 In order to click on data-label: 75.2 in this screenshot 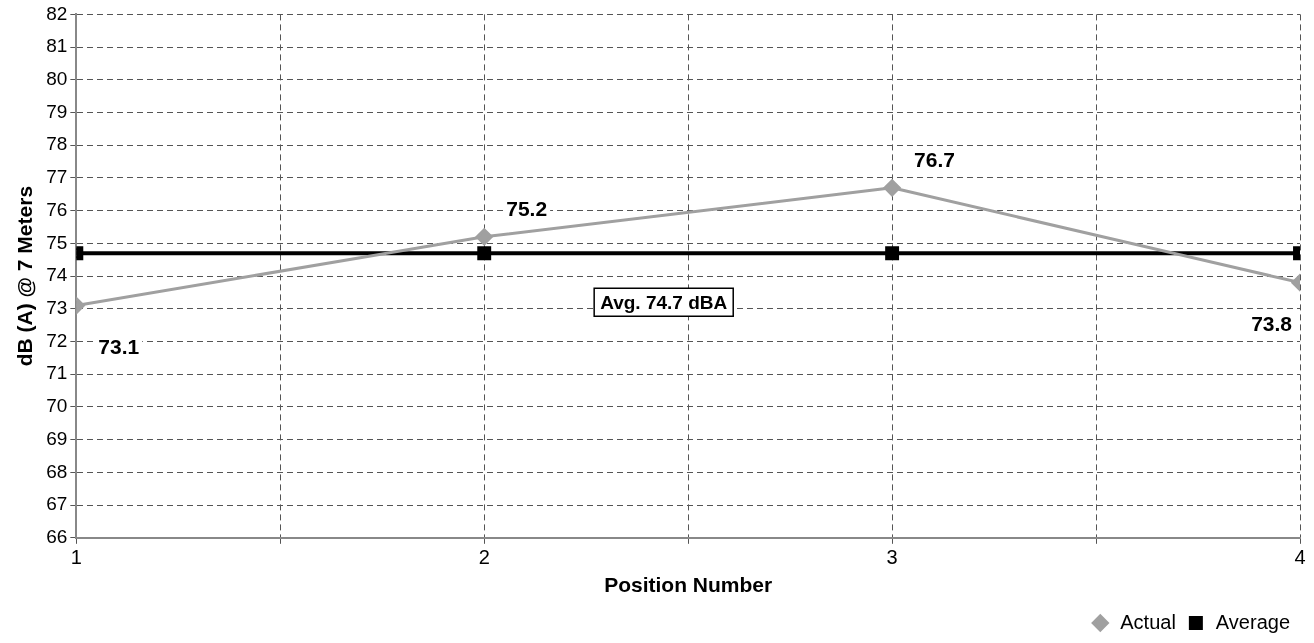, I will do `click(527, 209)`.